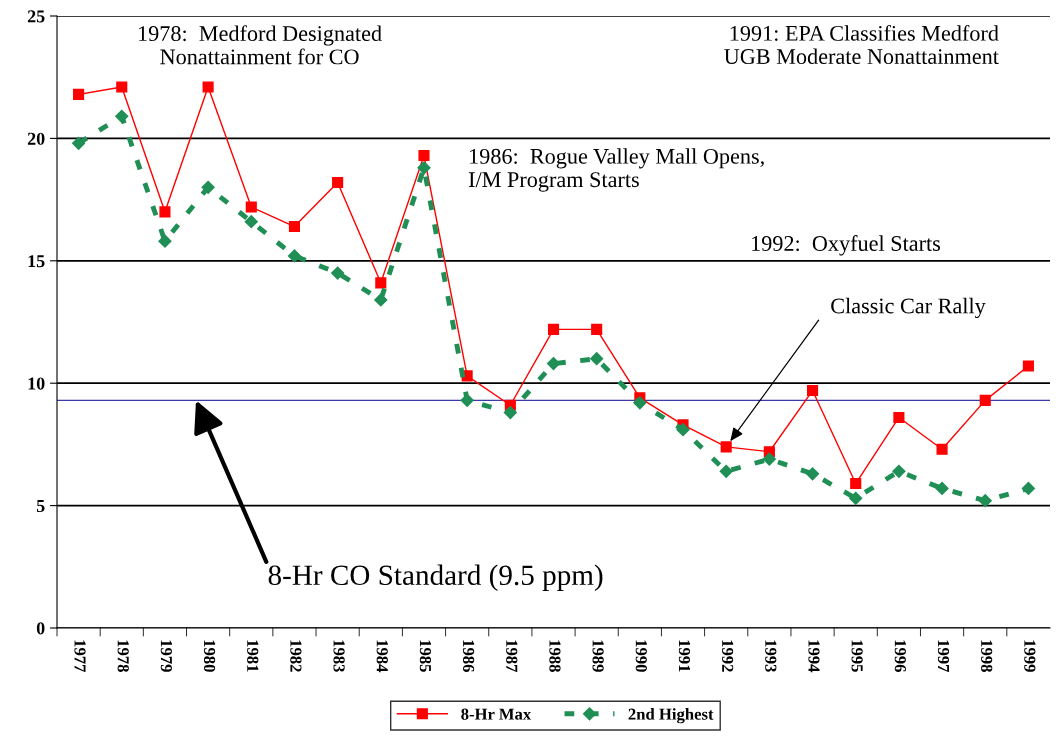 This screenshot has height=742, width=1058. I want to click on x-tick-label: 1985, so click(425, 656).